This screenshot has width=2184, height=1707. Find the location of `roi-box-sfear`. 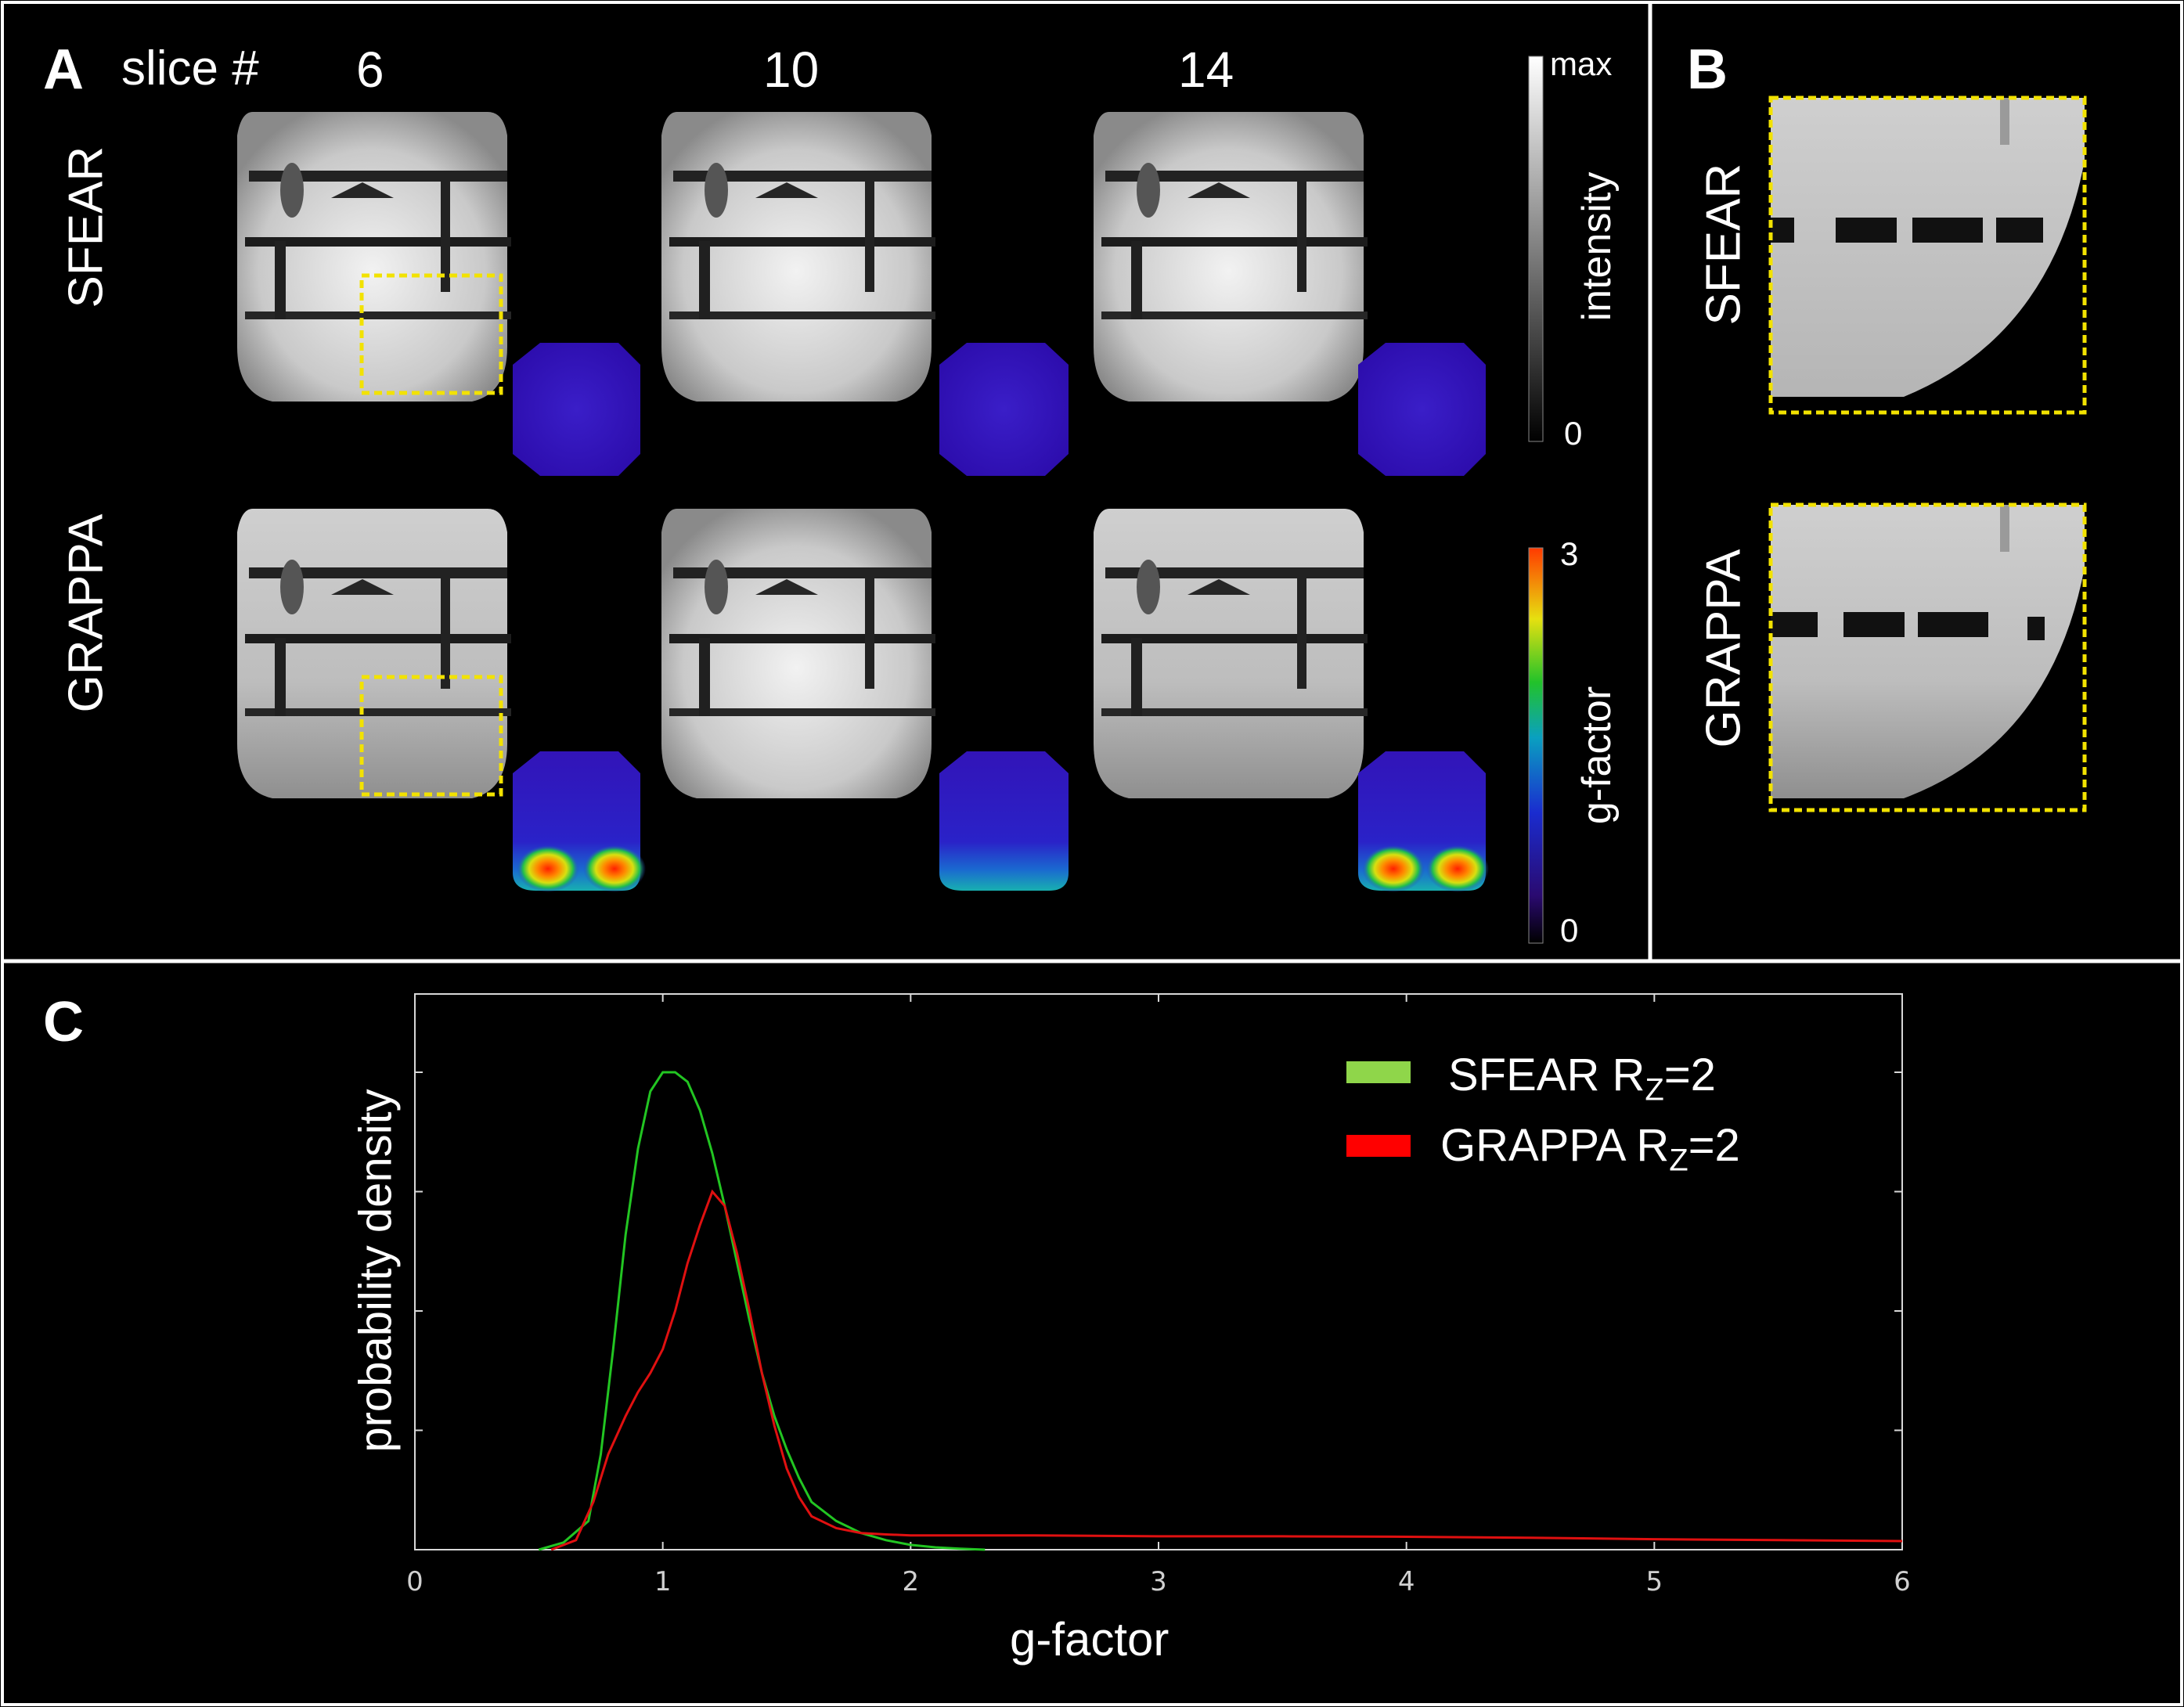

roi-box-sfear is located at coordinates (431, 334).